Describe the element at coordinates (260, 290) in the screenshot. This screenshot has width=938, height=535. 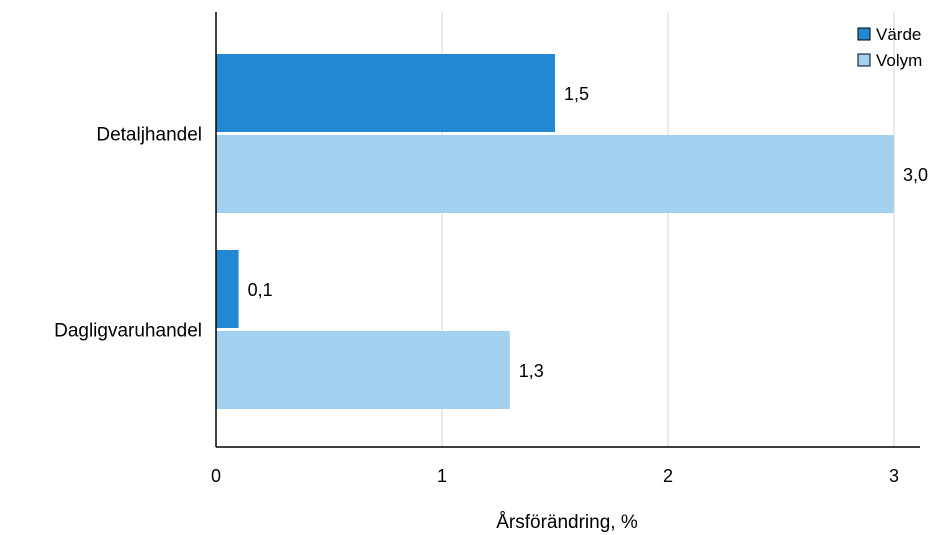
I see `value-label: 0,1` at that location.